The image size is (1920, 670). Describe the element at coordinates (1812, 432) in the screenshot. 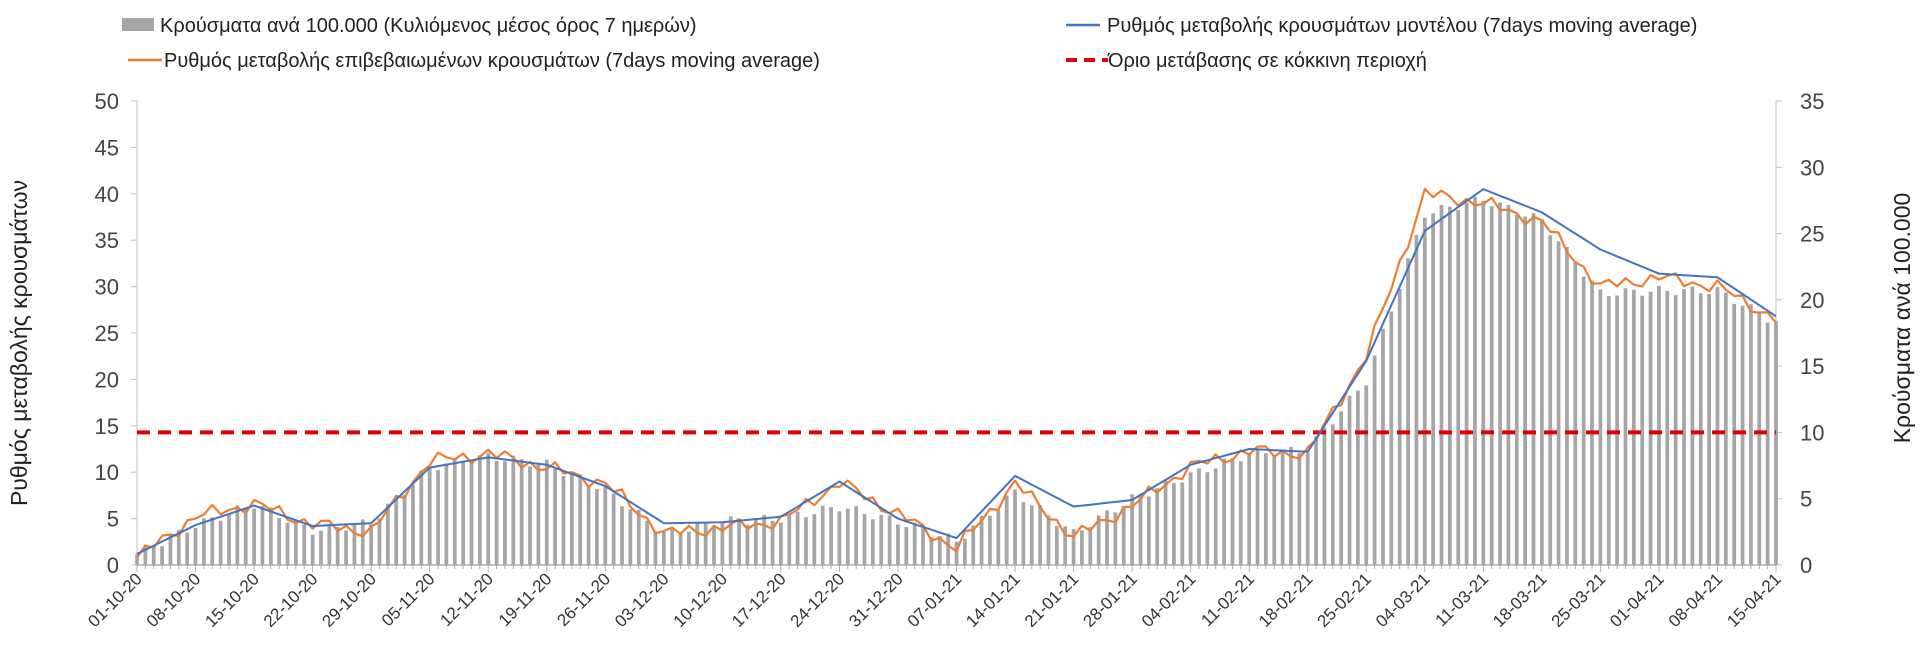

I see `right-axis-tick-label: 10` at that location.